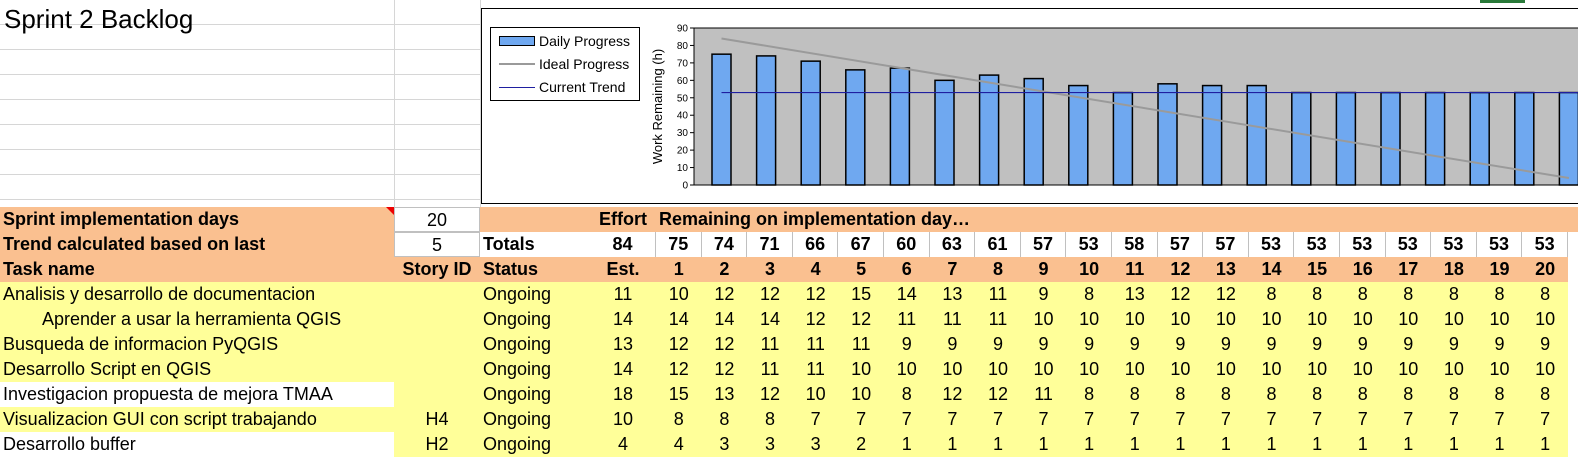 The image size is (1578, 463). What do you see at coordinates (815, 269) in the screenshot?
I see `header-day-4: 4` at bounding box center [815, 269].